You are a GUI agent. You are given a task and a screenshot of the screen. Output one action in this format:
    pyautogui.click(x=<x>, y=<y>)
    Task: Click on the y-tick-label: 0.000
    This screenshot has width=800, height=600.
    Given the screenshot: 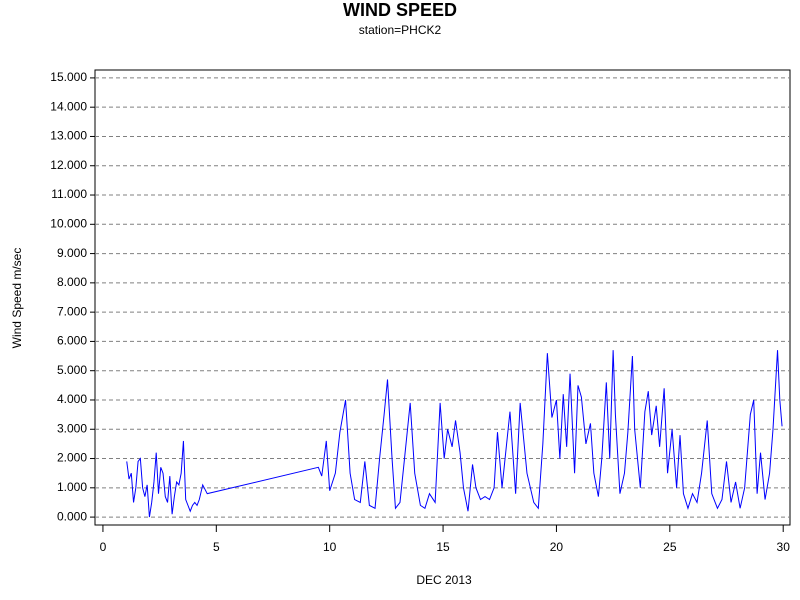 What is the action you would take?
    pyautogui.click(x=72, y=516)
    